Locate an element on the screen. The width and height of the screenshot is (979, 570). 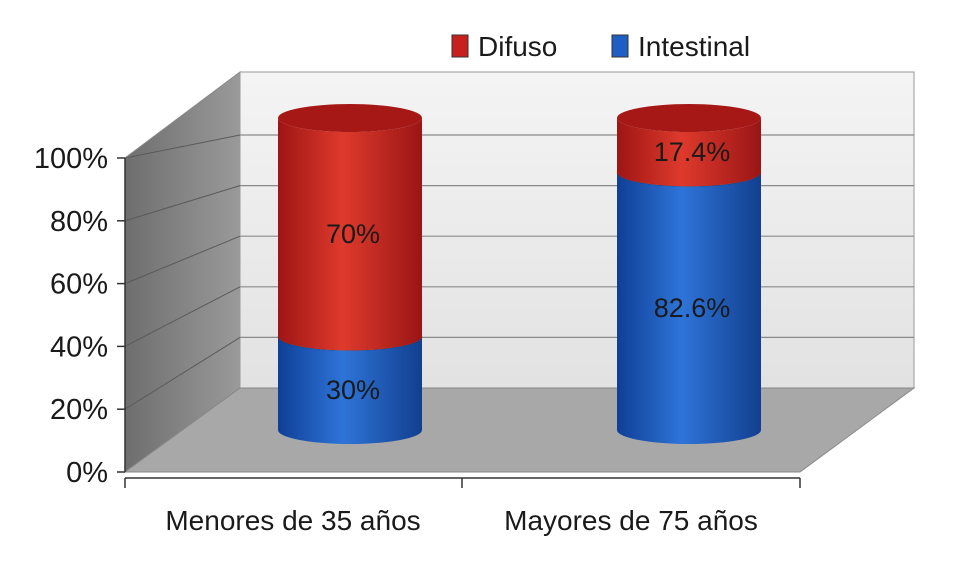
category-label: Menores de 35 años is located at coordinates (292, 520).